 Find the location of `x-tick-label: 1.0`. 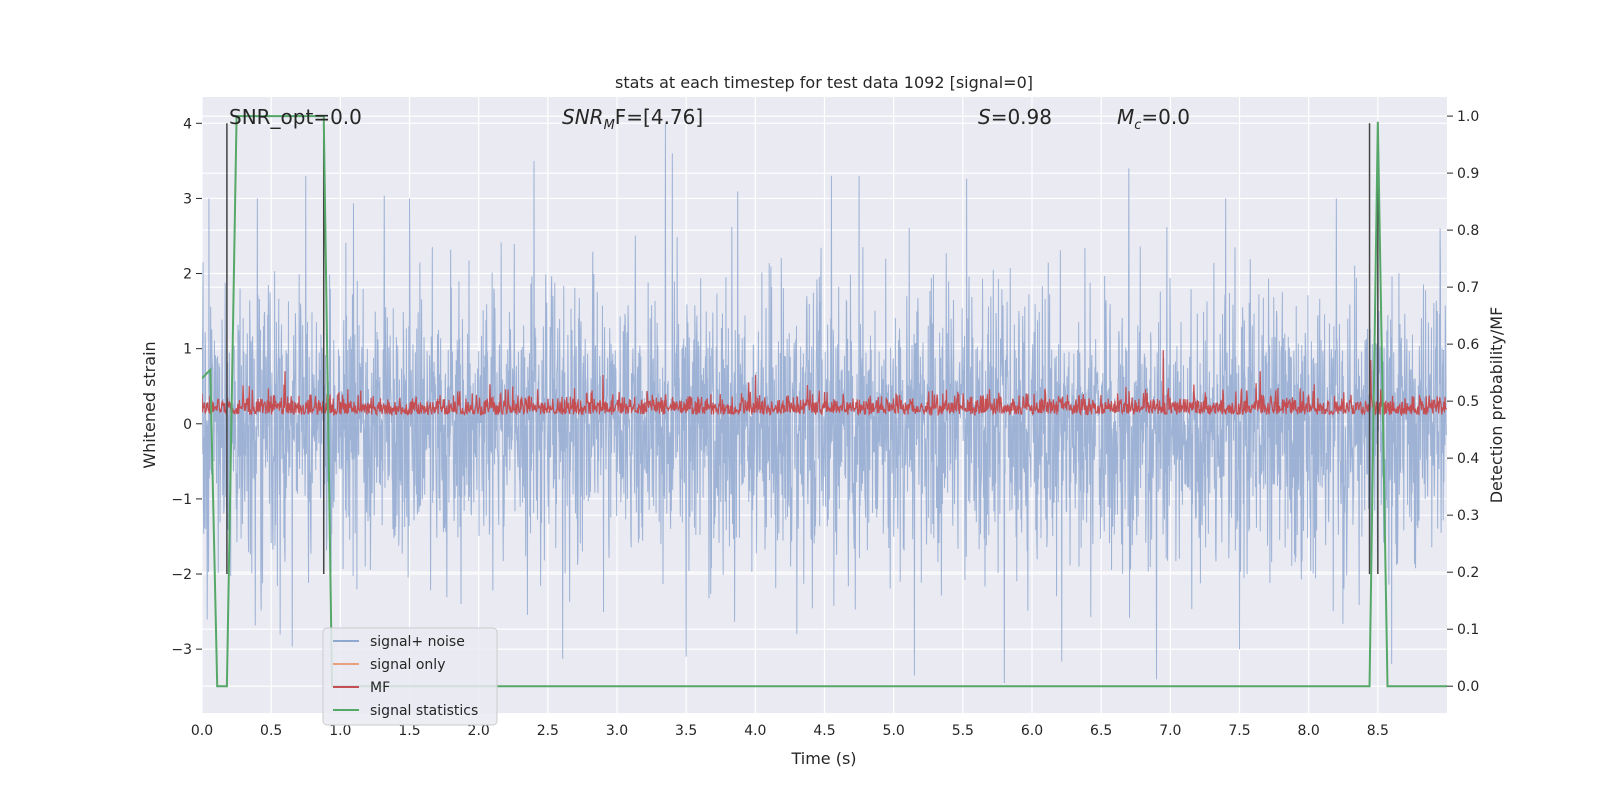

x-tick-label: 1.0 is located at coordinates (340, 731).